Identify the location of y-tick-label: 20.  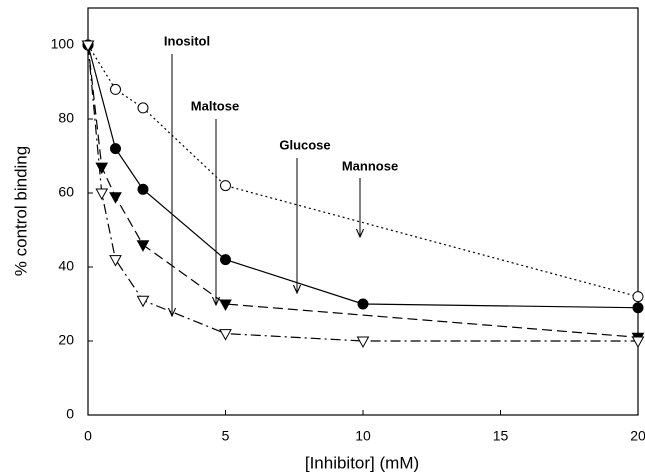
(66, 340).